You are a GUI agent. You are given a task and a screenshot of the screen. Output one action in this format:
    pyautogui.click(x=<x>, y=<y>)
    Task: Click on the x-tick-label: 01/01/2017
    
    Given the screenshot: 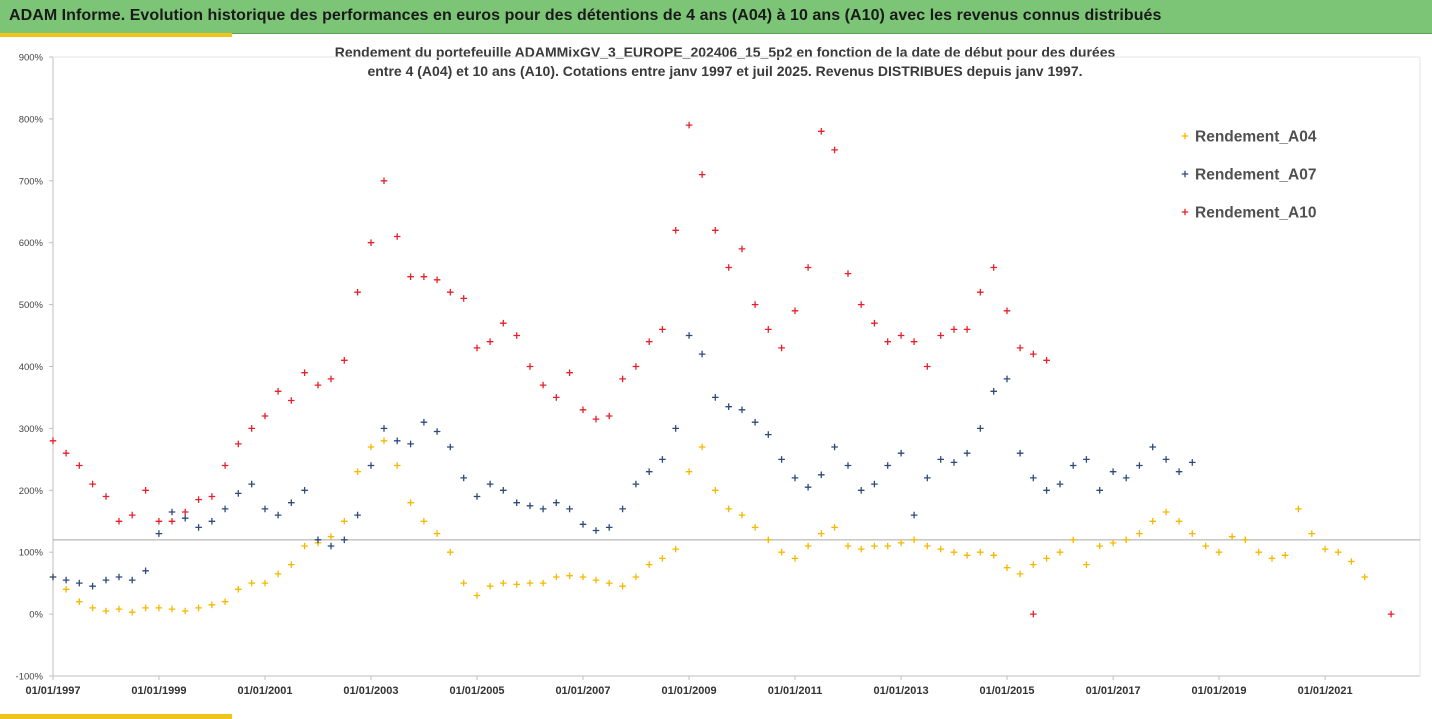 What is the action you would take?
    pyautogui.click(x=1113, y=691)
    